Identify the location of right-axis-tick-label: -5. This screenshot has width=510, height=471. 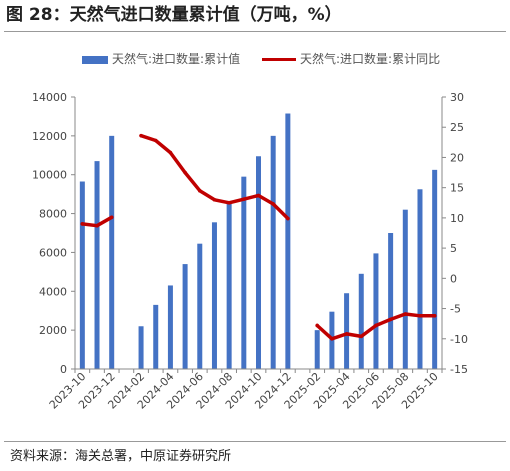
(455, 309).